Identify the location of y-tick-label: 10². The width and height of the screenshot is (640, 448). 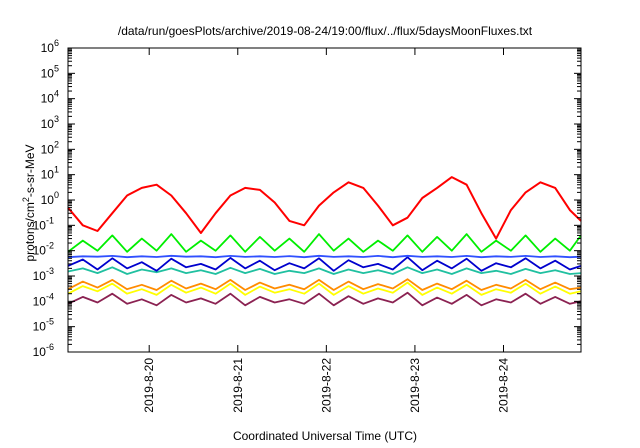
(50, 147).